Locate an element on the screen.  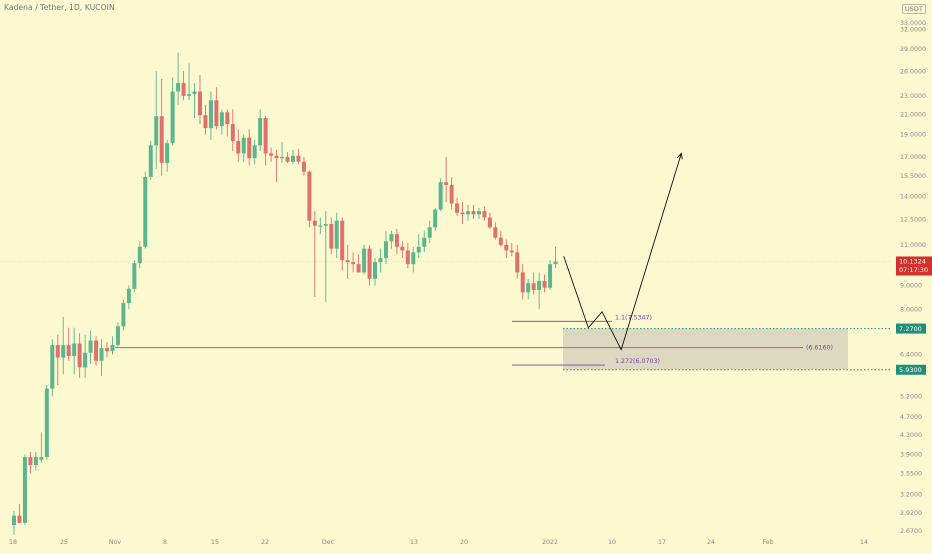
x-tick-label: Dec is located at coordinates (328, 542).